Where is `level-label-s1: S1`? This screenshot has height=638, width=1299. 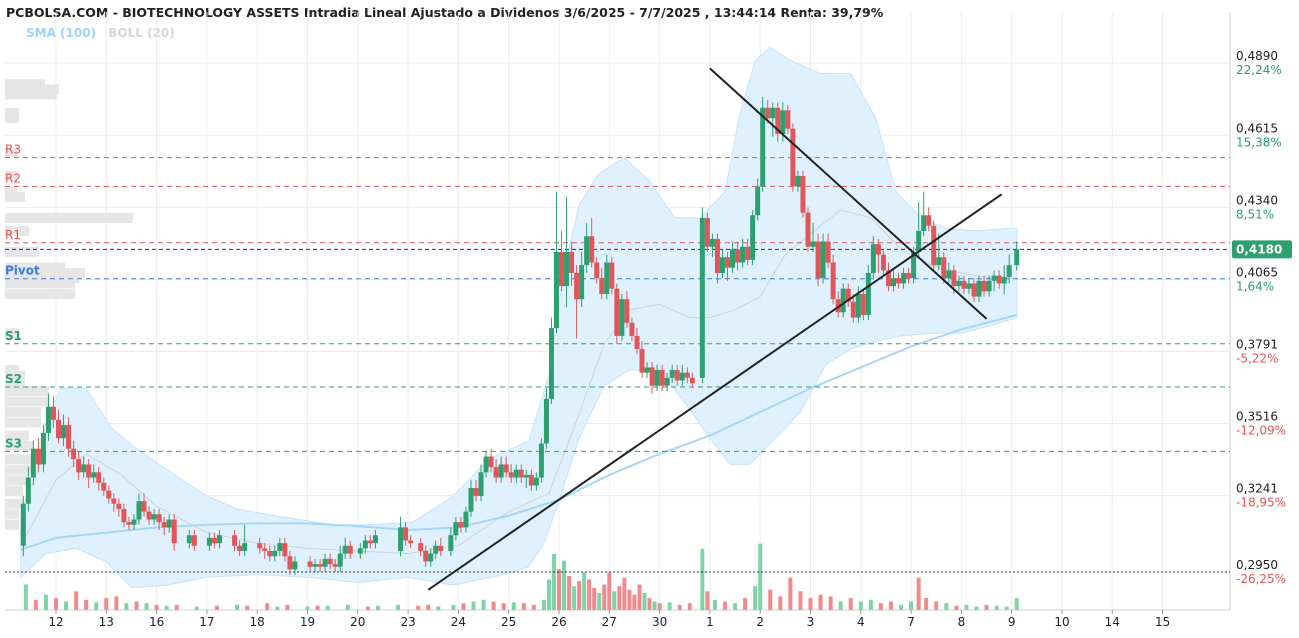 level-label-s1: S1 is located at coordinates (13, 336).